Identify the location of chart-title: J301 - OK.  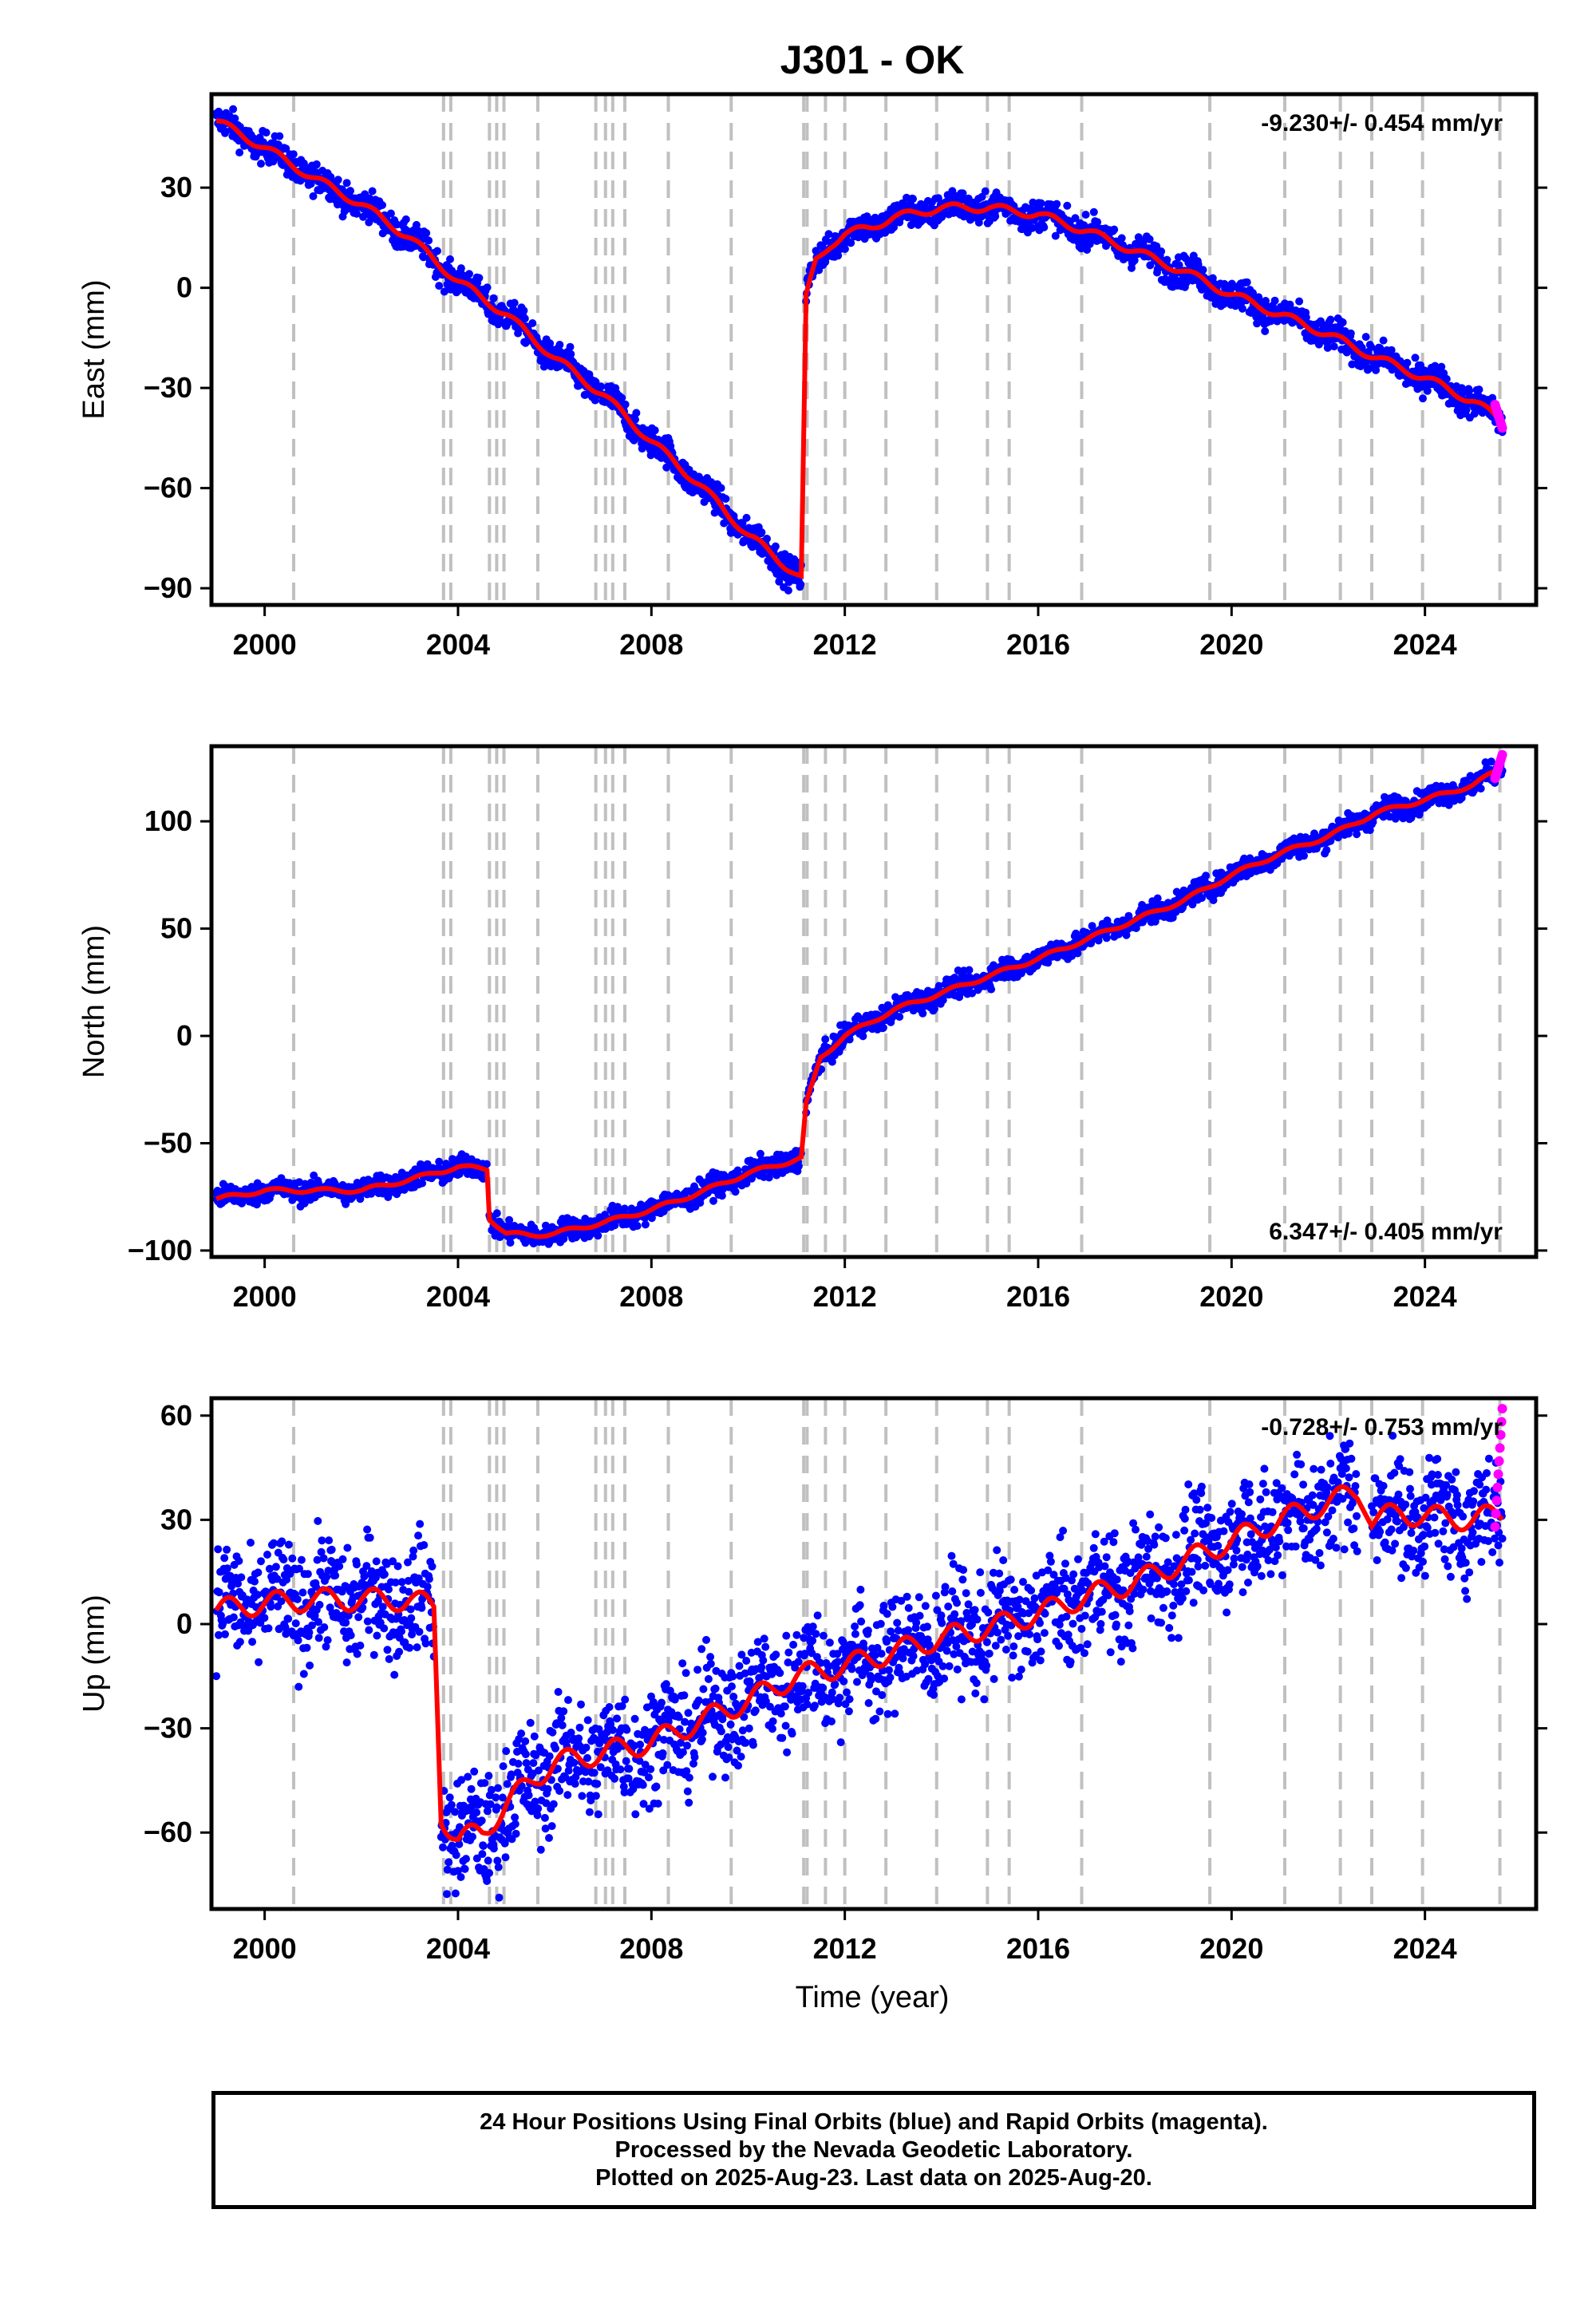
(873, 60).